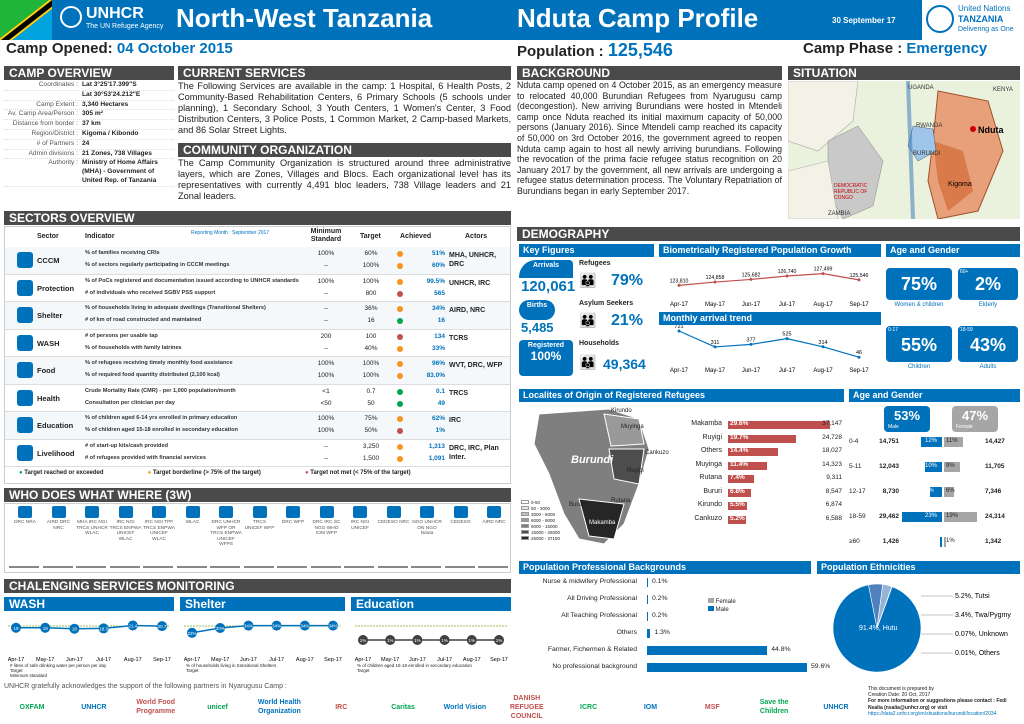 Image resolution: width=1024 pixels, height=724 pixels. I want to click on origin-name: Makamba, so click(706, 423).